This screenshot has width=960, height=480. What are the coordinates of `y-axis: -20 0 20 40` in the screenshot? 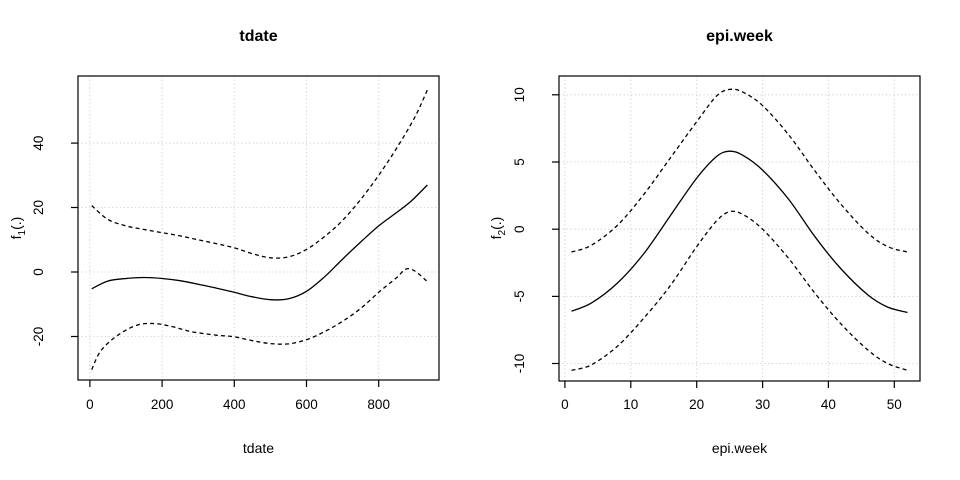 It's located at (54, 241).